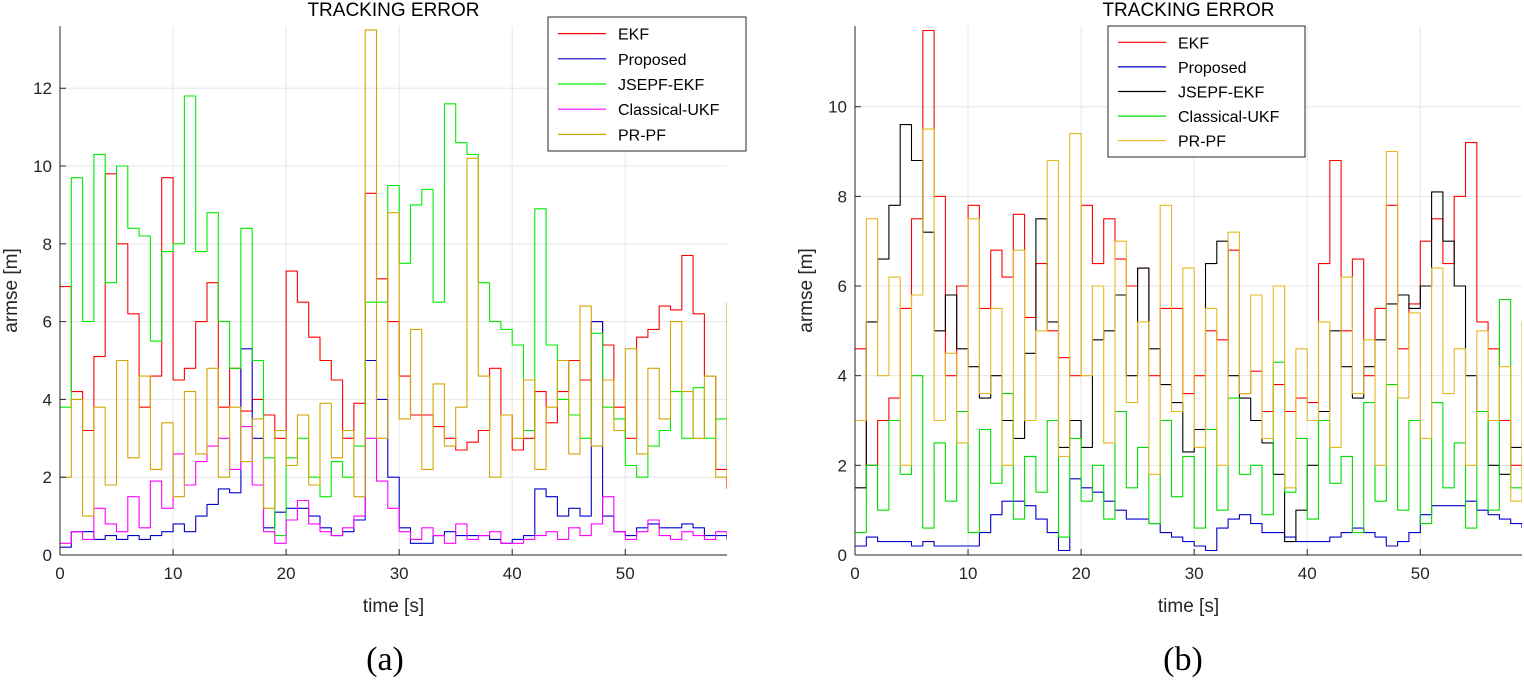 This screenshot has height=680, width=1524. What do you see at coordinates (1188, 515) in the screenshot?
I see `panel-b-series-line-proposed` at bounding box center [1188, 515].